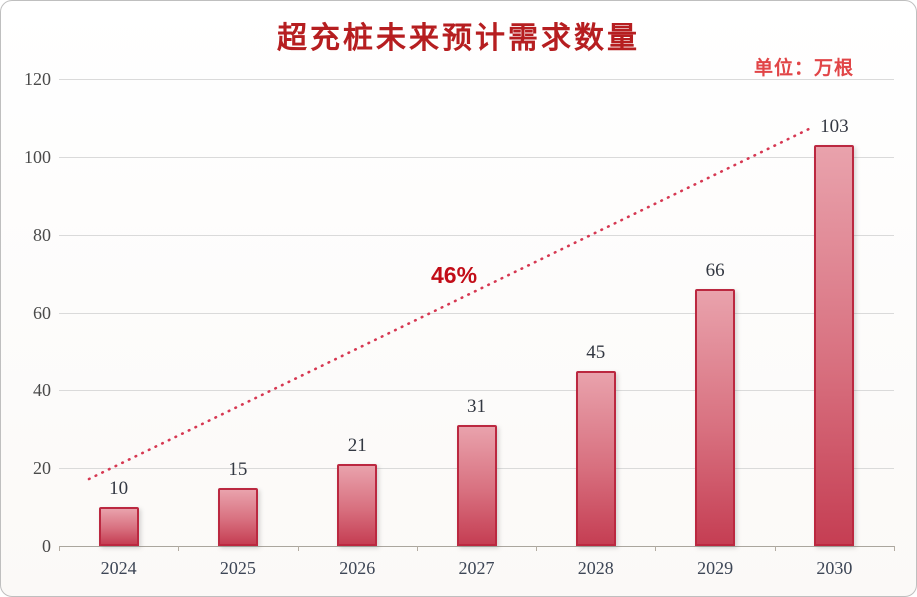 The width and height of the screenshot is (917, 597). Describe the element at coordinates (238, 469) in the screenshot. I see `bar-value-label: 15` at that location.